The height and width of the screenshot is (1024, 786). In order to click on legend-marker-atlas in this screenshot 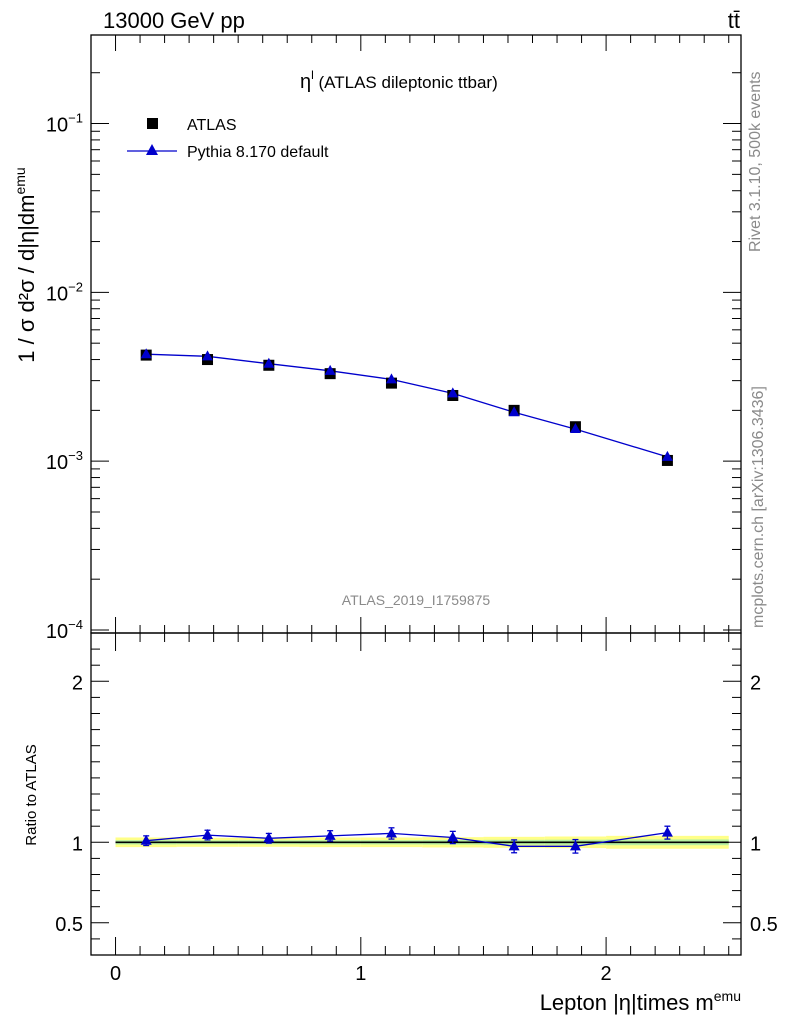, I will do `click(152, 123)`.